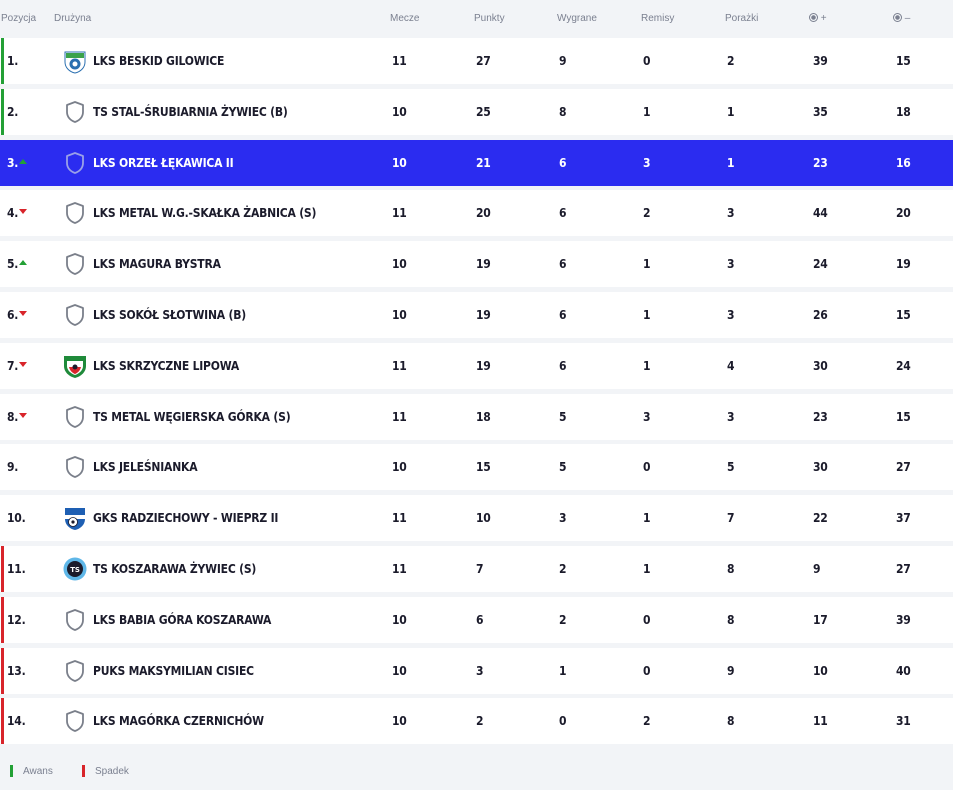 The height and width of the screenshot is (790, 953). I want to click on goals-for-cell: 26, so click(820, 314).